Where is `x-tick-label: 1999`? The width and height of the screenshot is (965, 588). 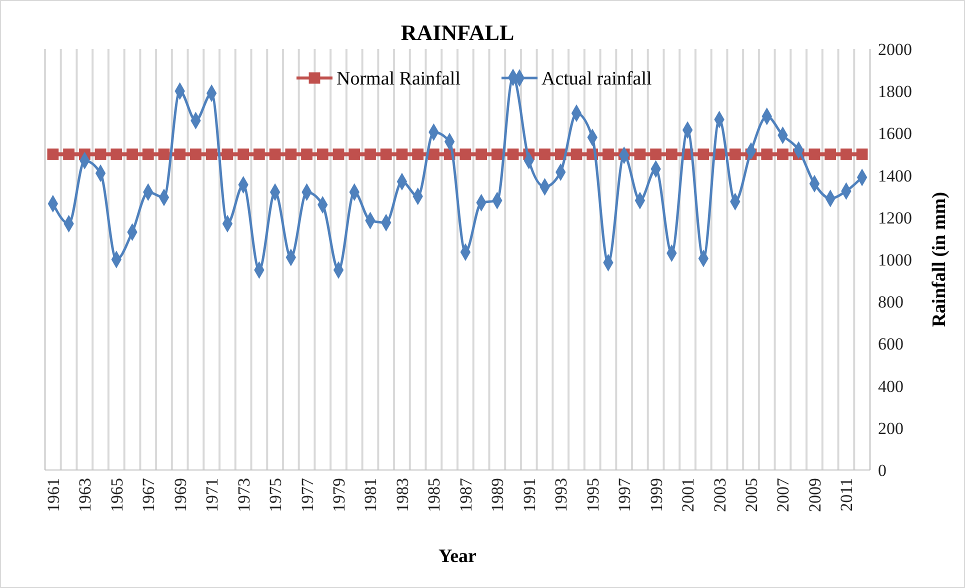 x-tick-label: 1999 is located at coordinates (656, 495).